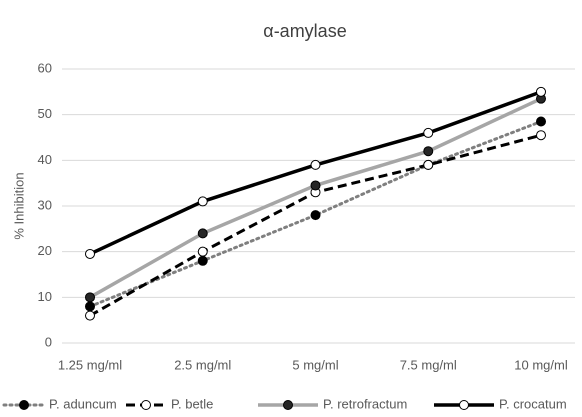 The height and width of the screenshot is (417, 582). I want to click on y-tick-label: 20, so click(45, 250).